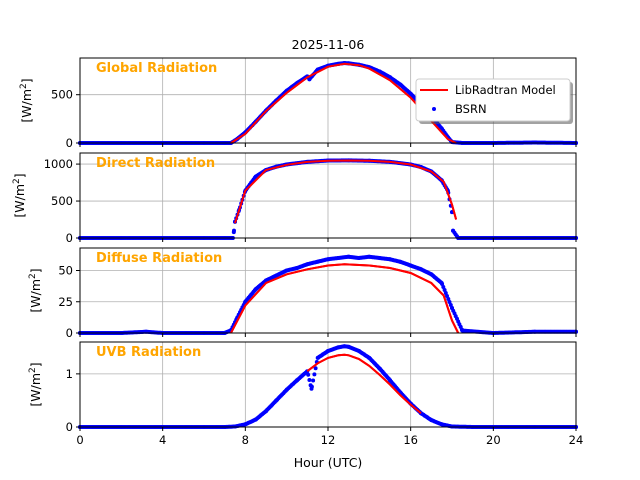 The height and width of the screenshot is (480, 640). Describe the element at coordinates (69, 374) in the screenshot. I see `y-tick-label: 1` at that location.